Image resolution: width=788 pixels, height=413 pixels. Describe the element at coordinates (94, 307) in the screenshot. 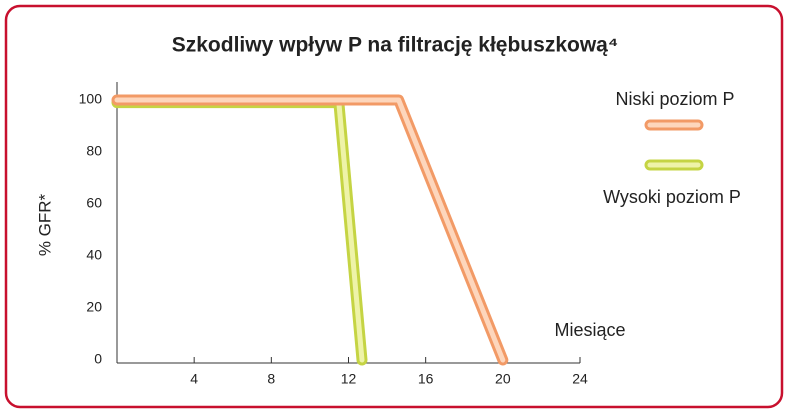

I see `y-tick-label: 20` at that location.